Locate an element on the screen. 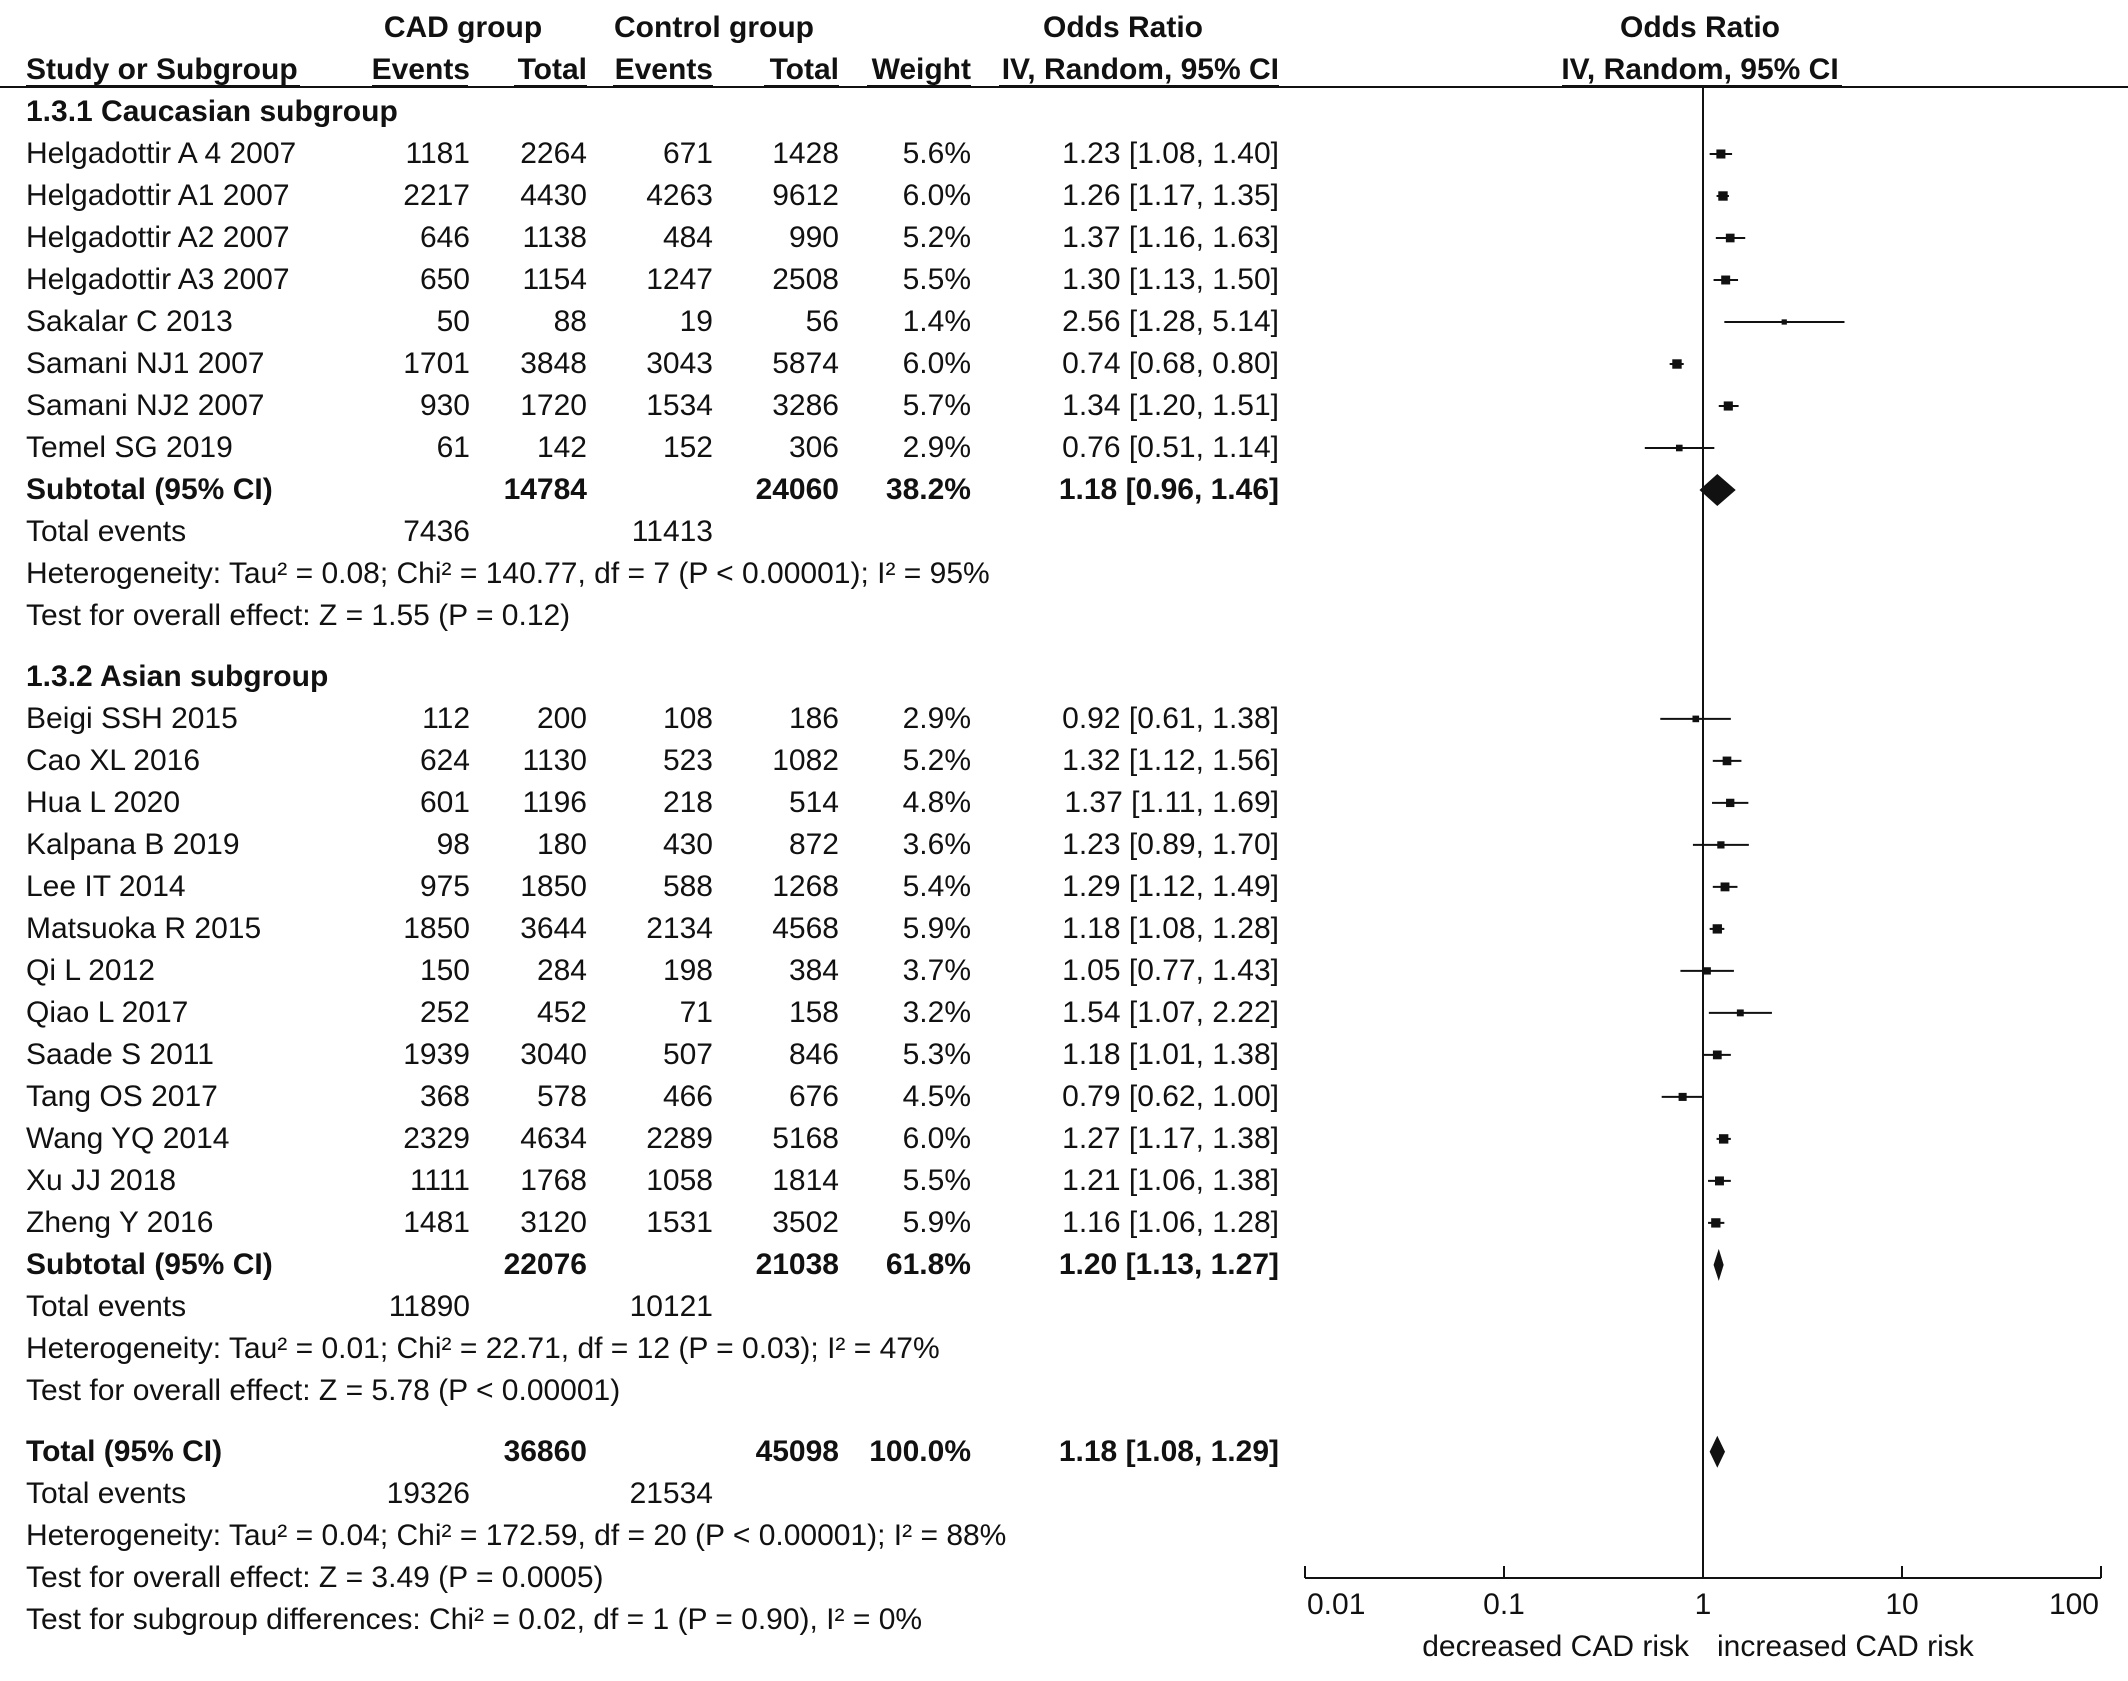 This screenshot has width=2128, height=1681. study-events-control: 2134 is located at coordinates (679, 928).